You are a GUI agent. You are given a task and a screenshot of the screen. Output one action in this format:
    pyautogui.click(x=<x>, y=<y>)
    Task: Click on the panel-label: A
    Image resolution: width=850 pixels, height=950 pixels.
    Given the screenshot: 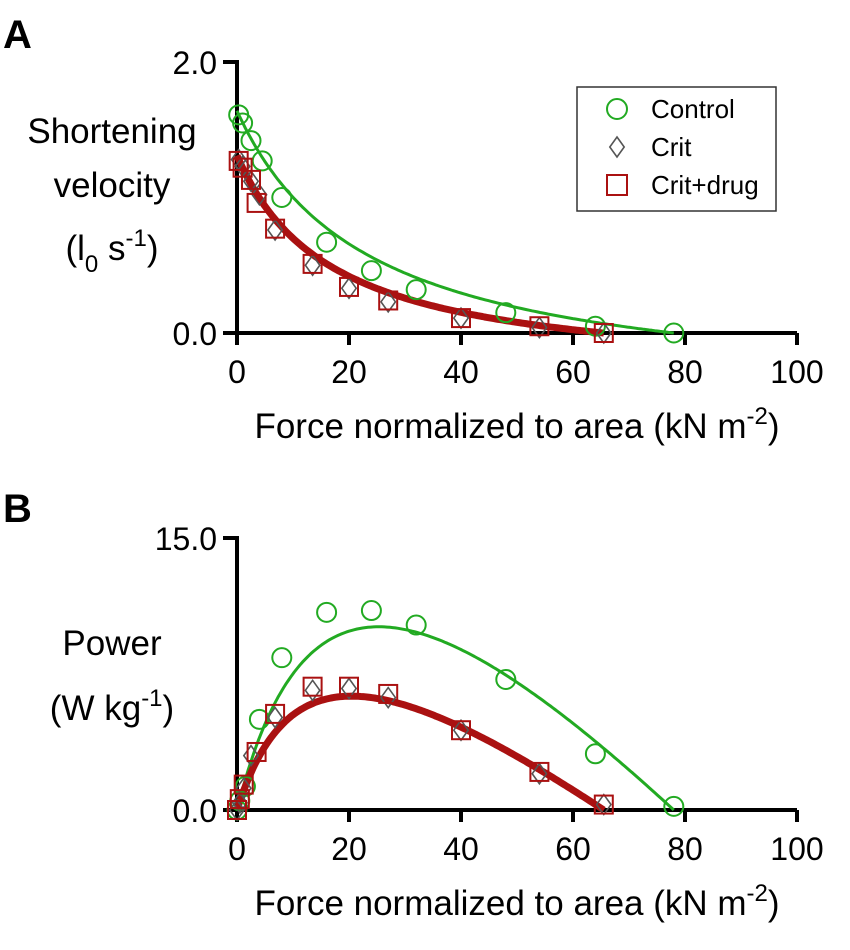 What is the action you would take?
    pyautogui.click(x=17, y=35)
    